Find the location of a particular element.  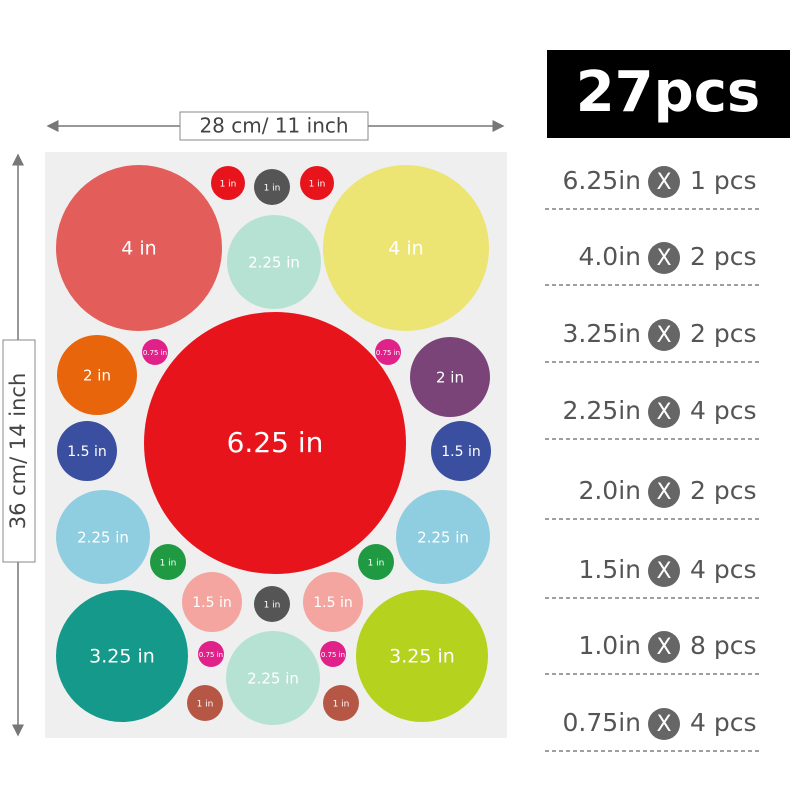

sticker-label: 6.25 in is located at coordinates (275, 442).